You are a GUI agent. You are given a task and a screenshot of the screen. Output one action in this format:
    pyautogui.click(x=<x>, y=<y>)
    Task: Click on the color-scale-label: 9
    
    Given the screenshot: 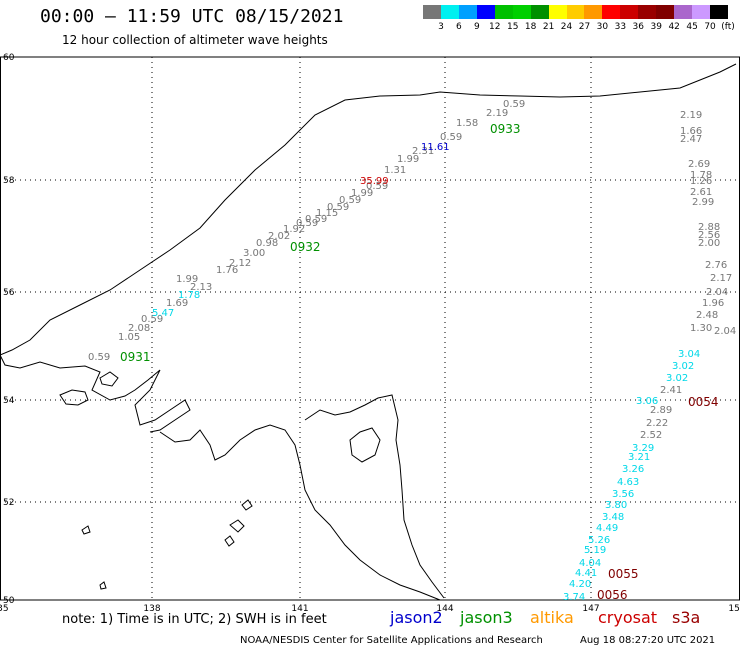 What is the action you would take?
    pyautogui.click(x=476, y=27)
    